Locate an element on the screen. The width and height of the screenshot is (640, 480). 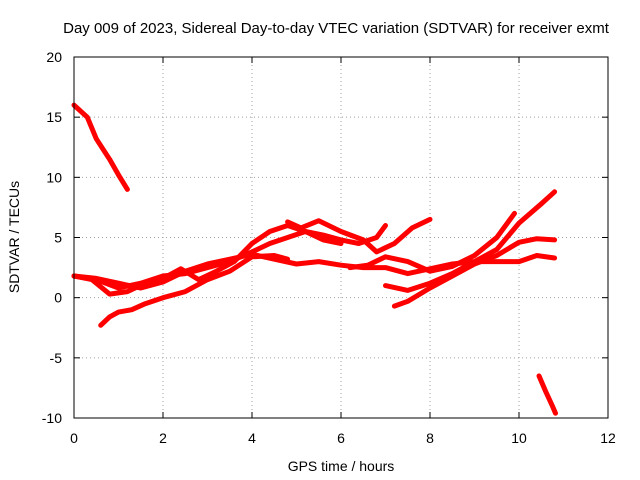
y-tick-label: 5 is located at coordinates (58, 238).